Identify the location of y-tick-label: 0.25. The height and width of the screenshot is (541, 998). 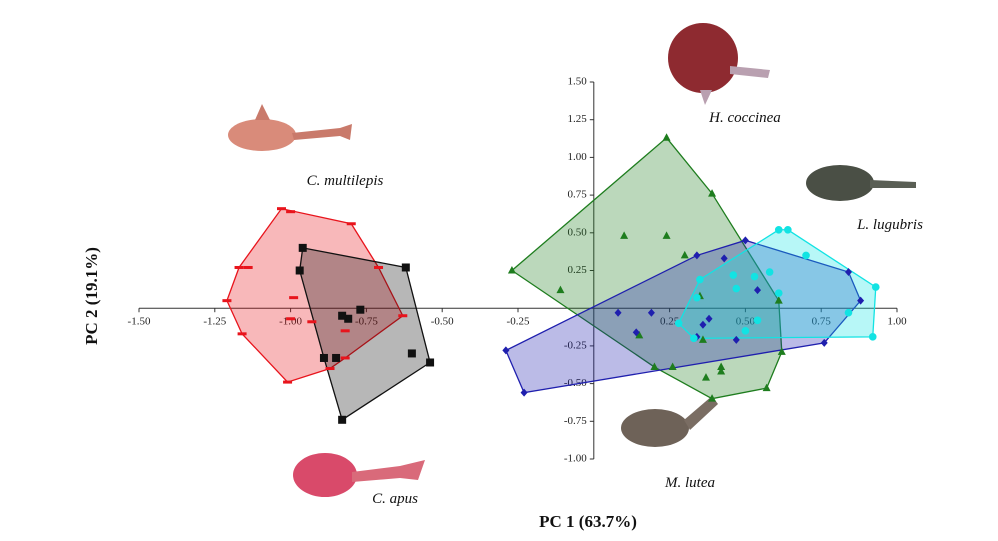
(578, 270).